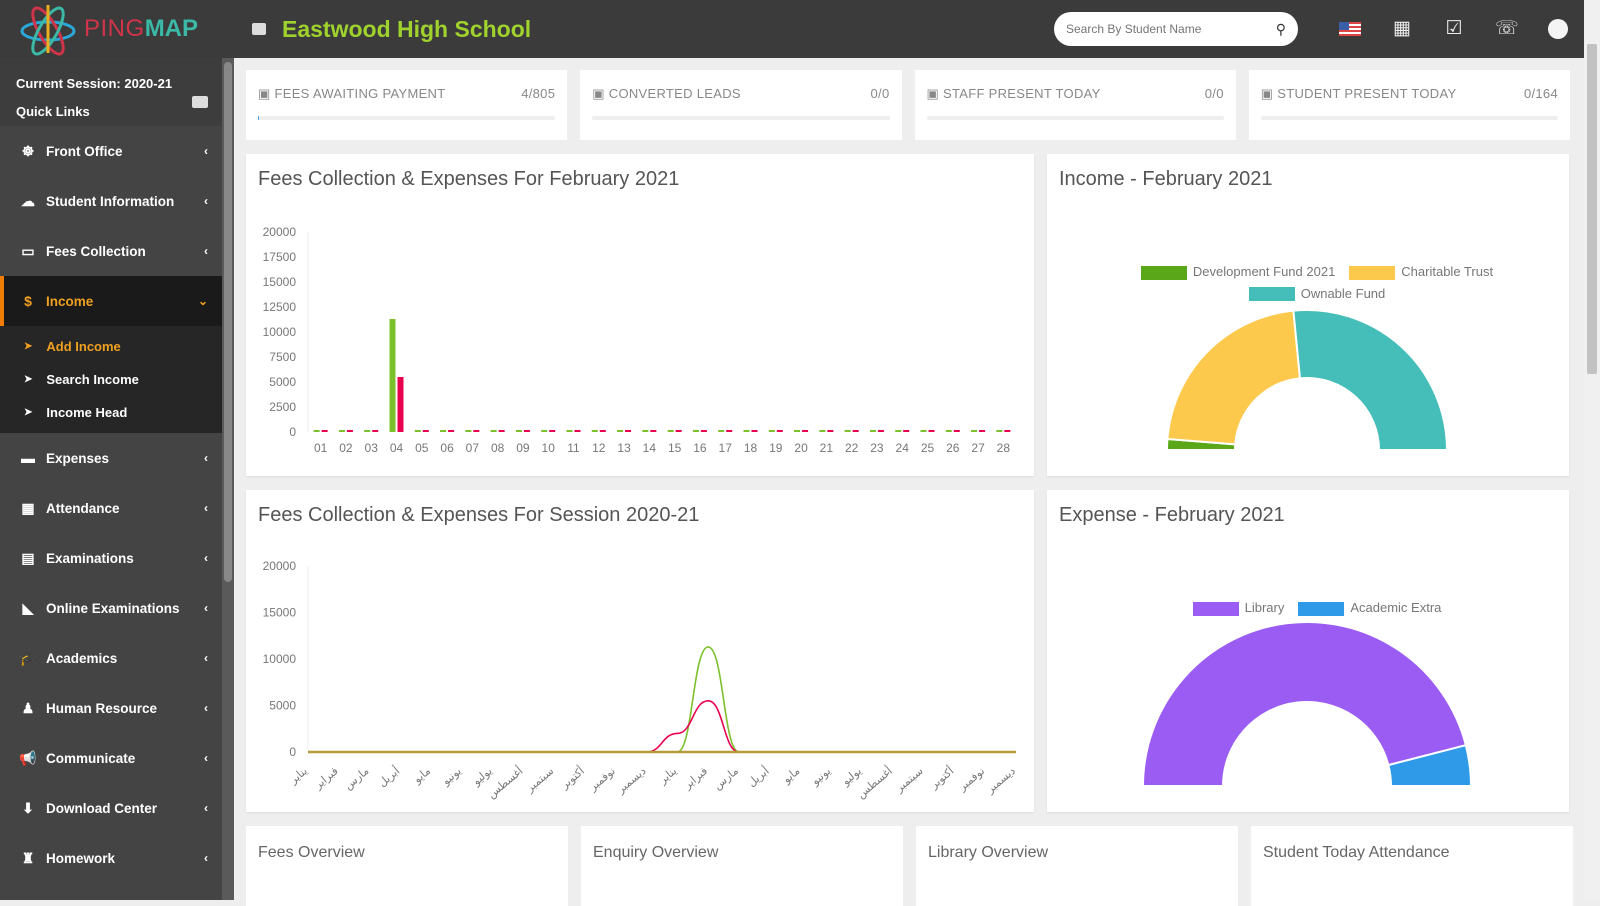 The width and height of the screenshot is (1600, 906). I want to click on page-scrollbar, so click(1592, 450).